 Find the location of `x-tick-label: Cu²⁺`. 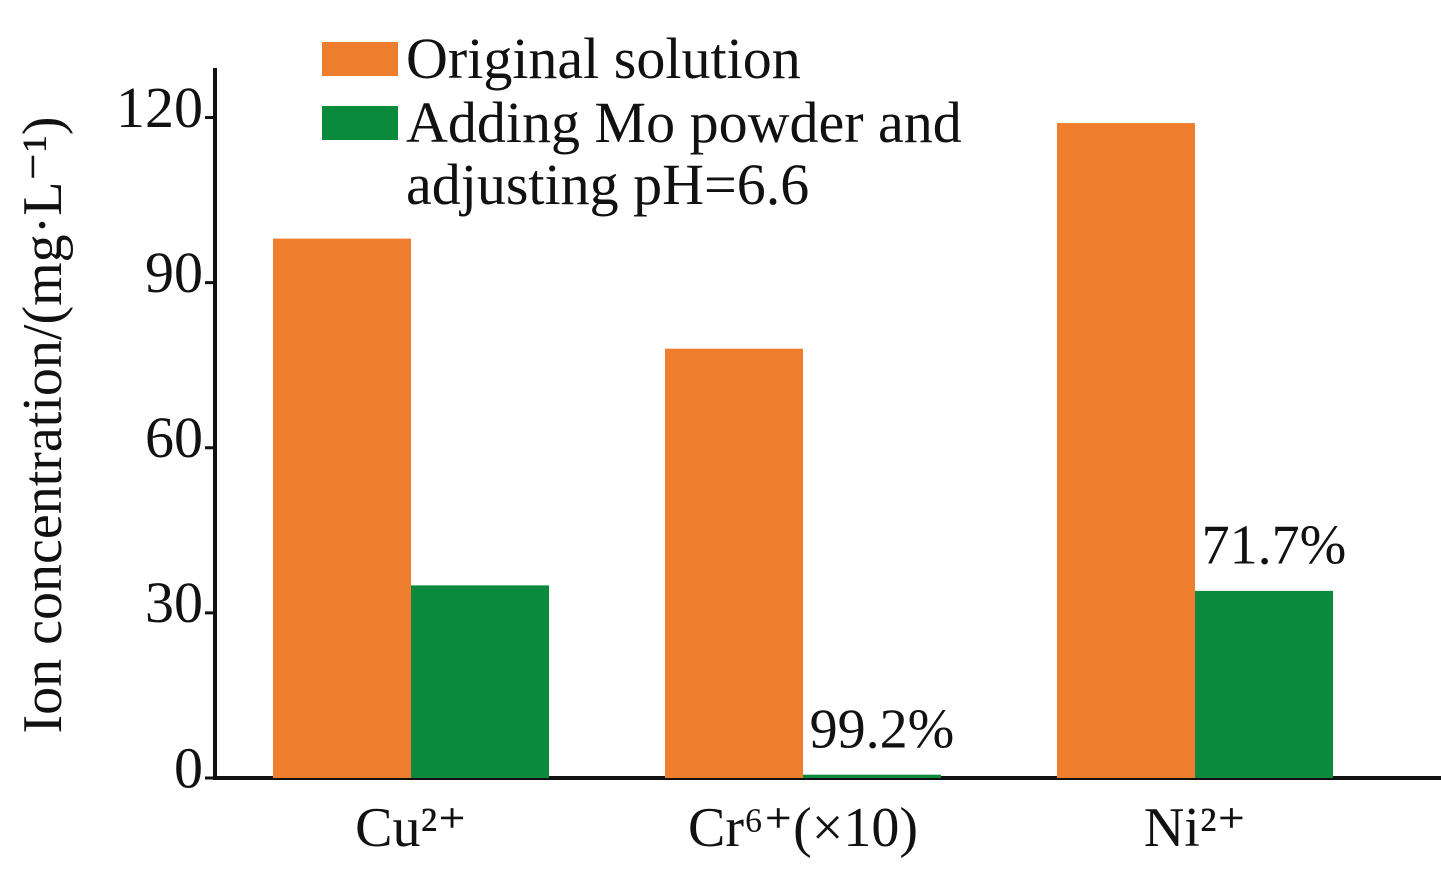

x-tick-label: Cu²⁺ is located at coordinates (411, 828).